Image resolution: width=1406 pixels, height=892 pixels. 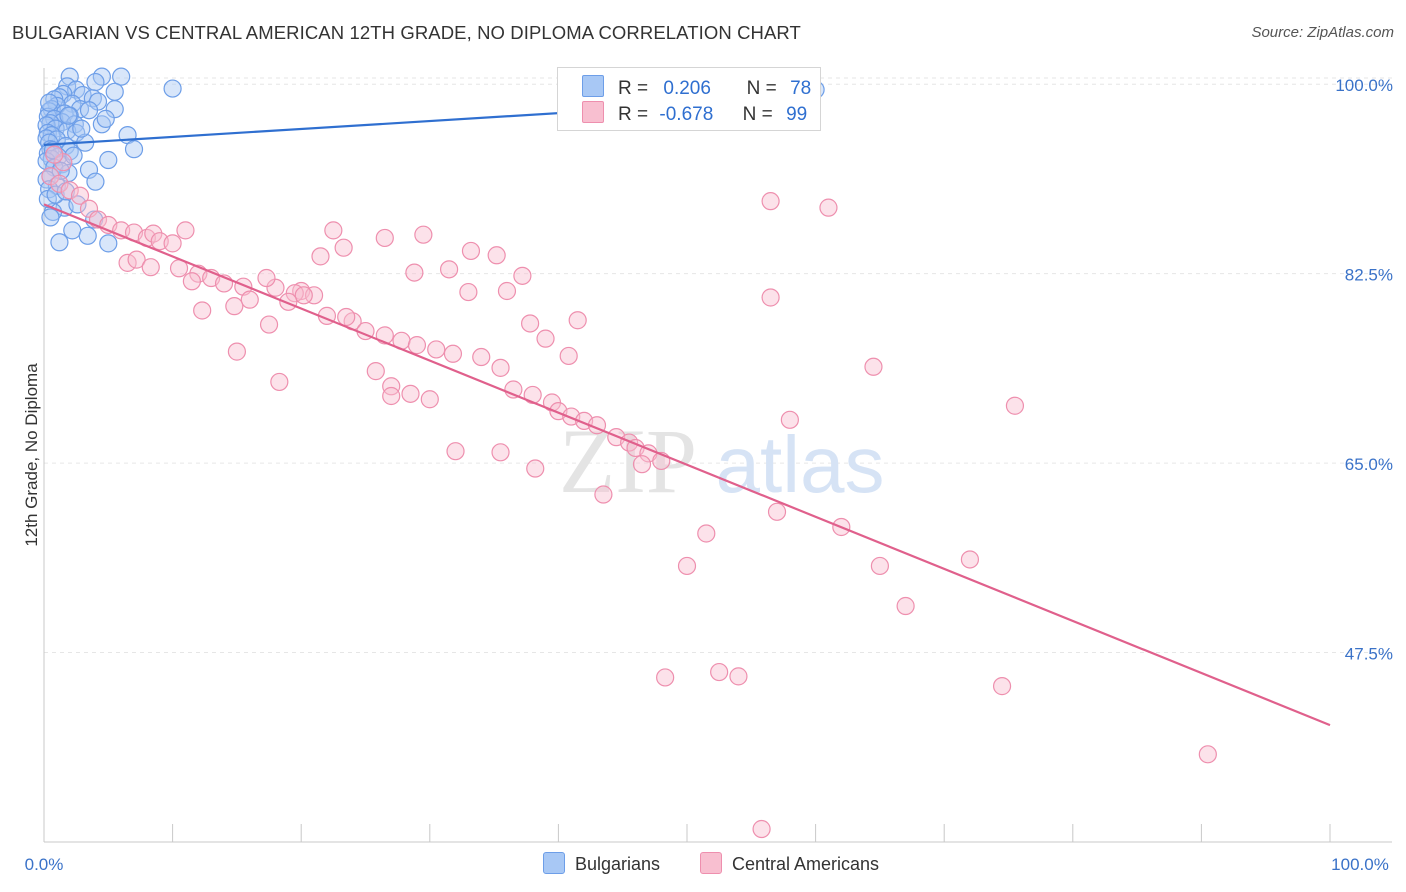 I want to click on legend-item-bulgarians: Bulgarians, so click(x=601, y=863).